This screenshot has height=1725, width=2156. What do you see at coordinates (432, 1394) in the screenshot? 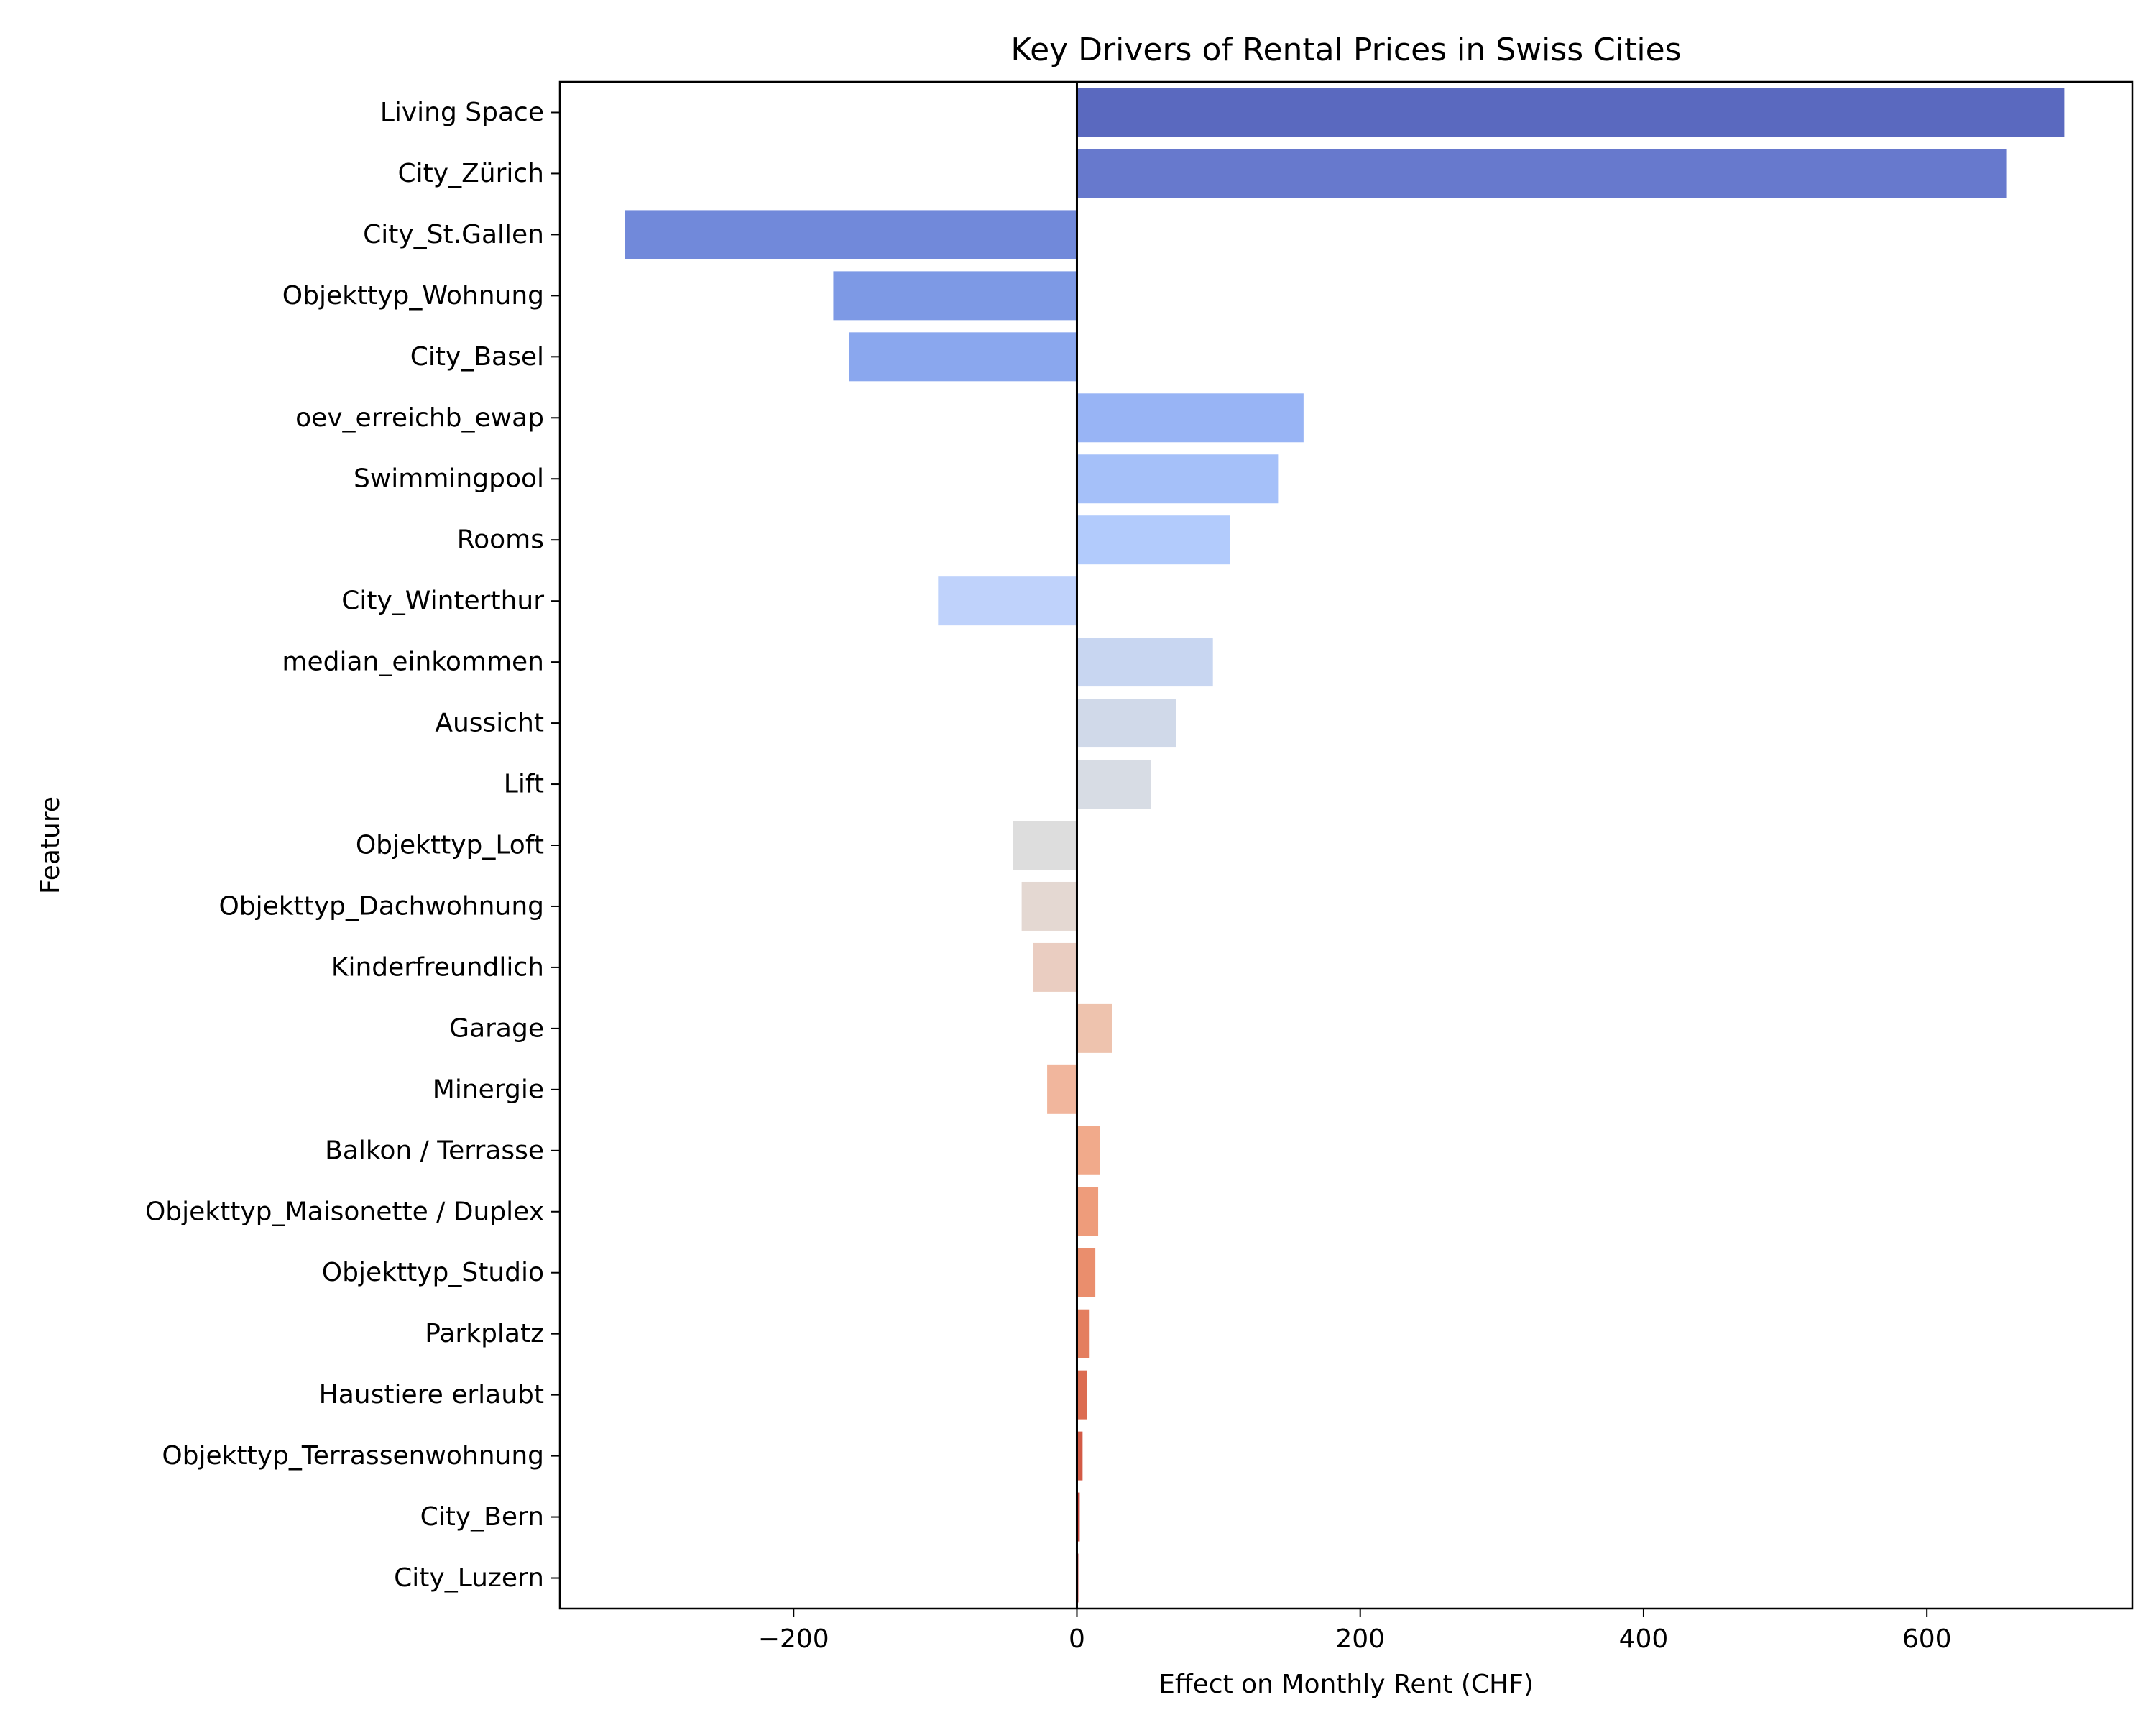
I see `y-tick-label: Haustiere erlaubt` at bounding box center [432, 1394].